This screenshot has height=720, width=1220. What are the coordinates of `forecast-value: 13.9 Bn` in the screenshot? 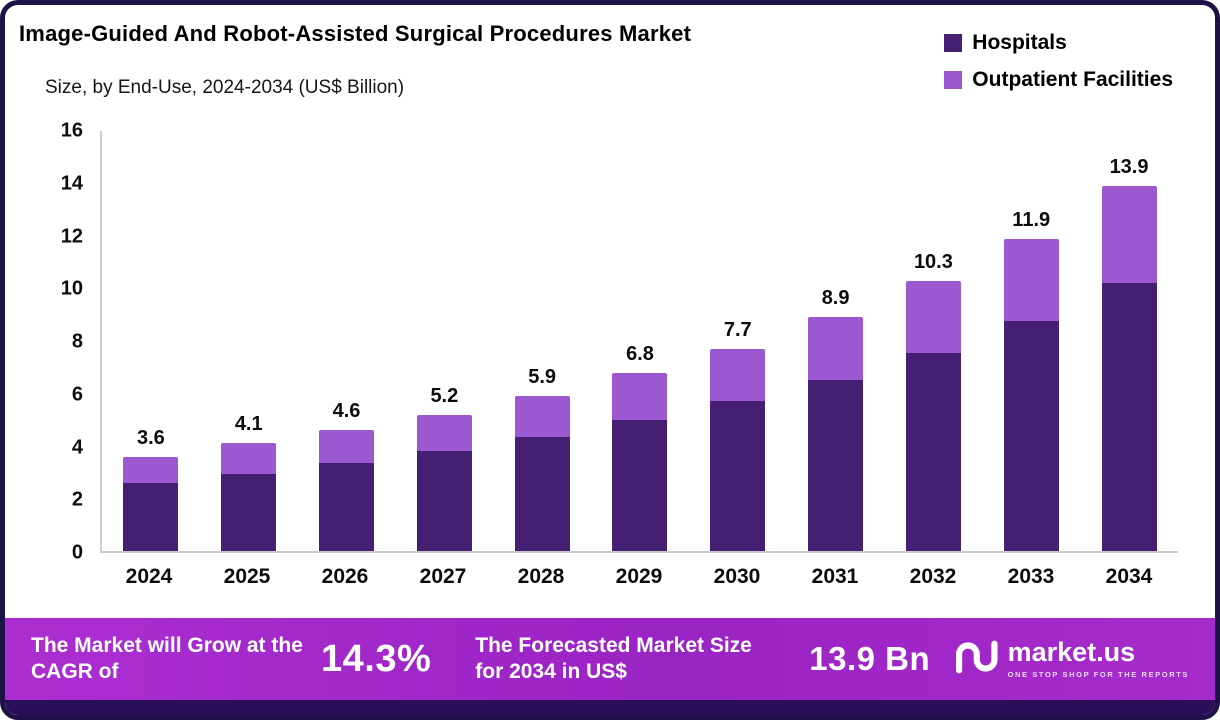 It's located at (870, 658).